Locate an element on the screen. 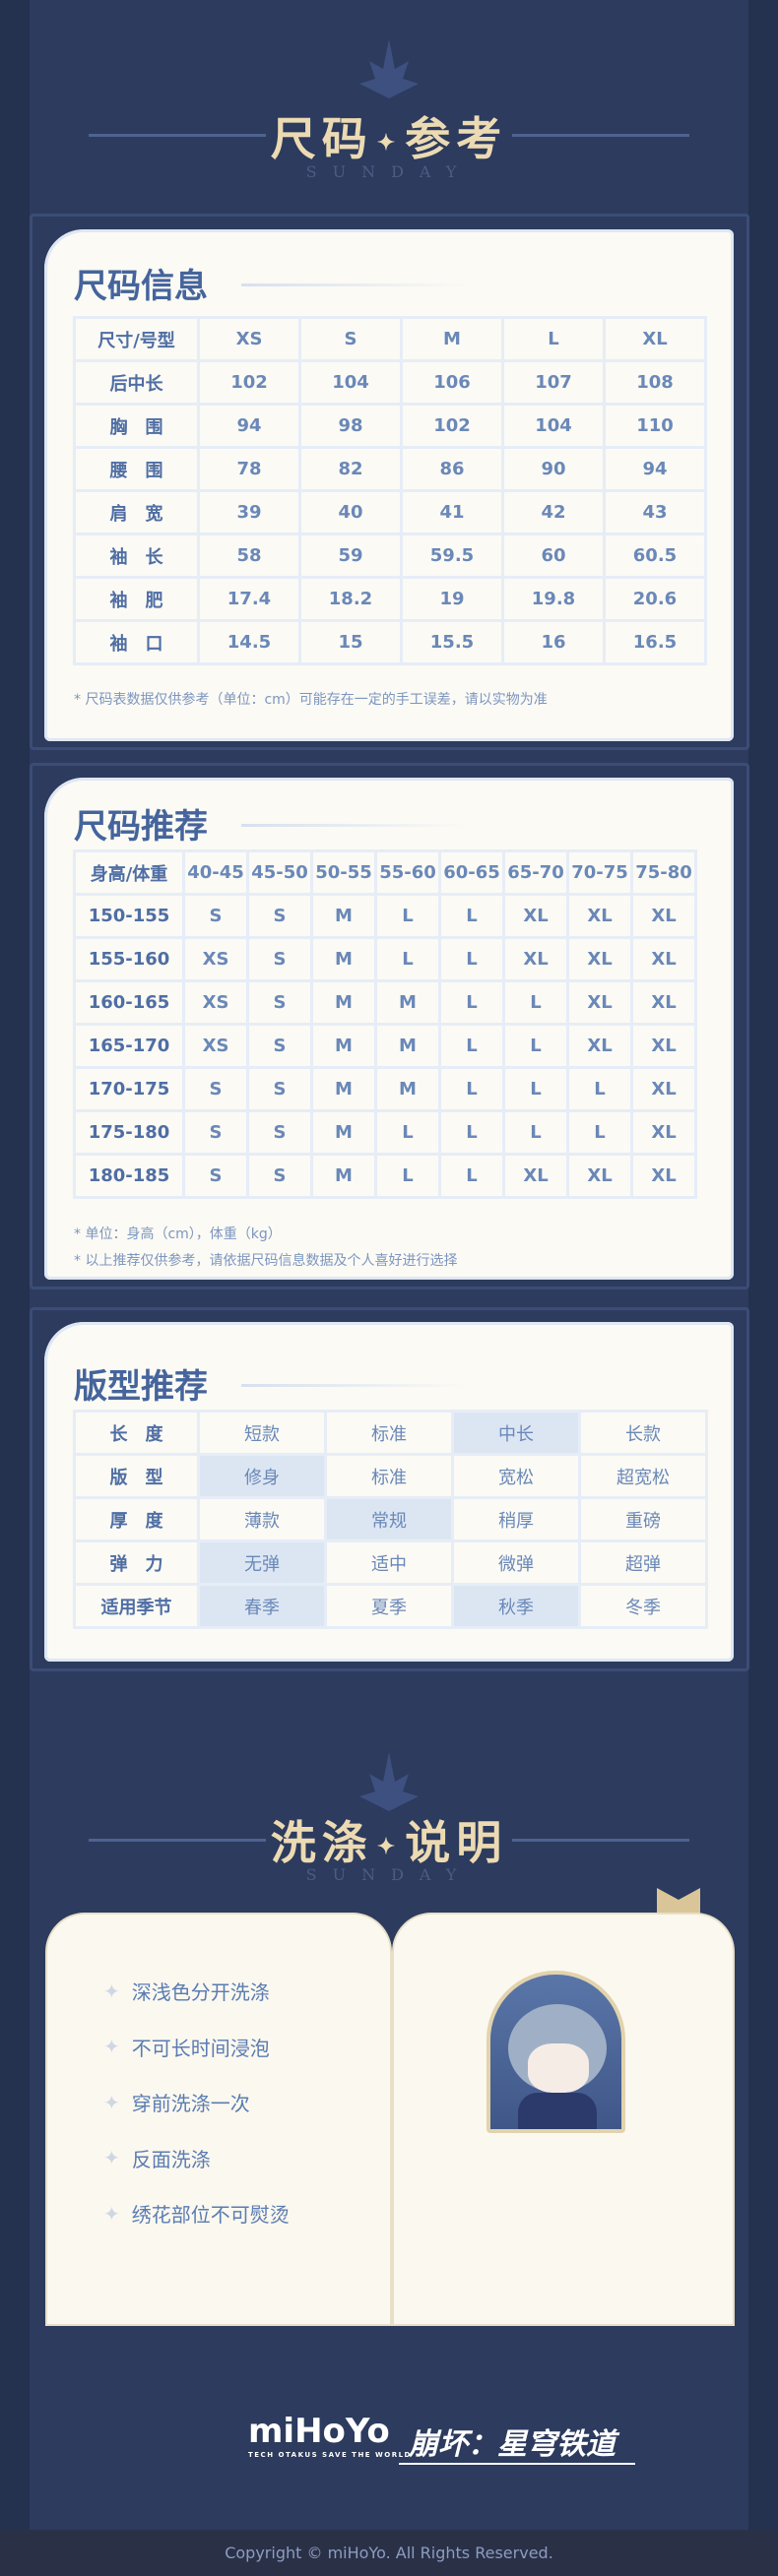 The image size is (778, 2576). washing-item-text: 不可长时间浸泡 is located at coordinates (200, 2048).